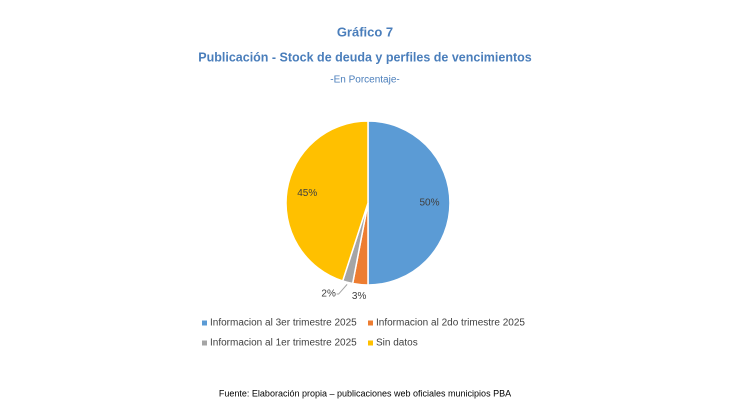 This screenshot has height=419, width=730. Describe the element at coordinates (328, 294) in the screenshot. I see `data-label: 2%` at that location.